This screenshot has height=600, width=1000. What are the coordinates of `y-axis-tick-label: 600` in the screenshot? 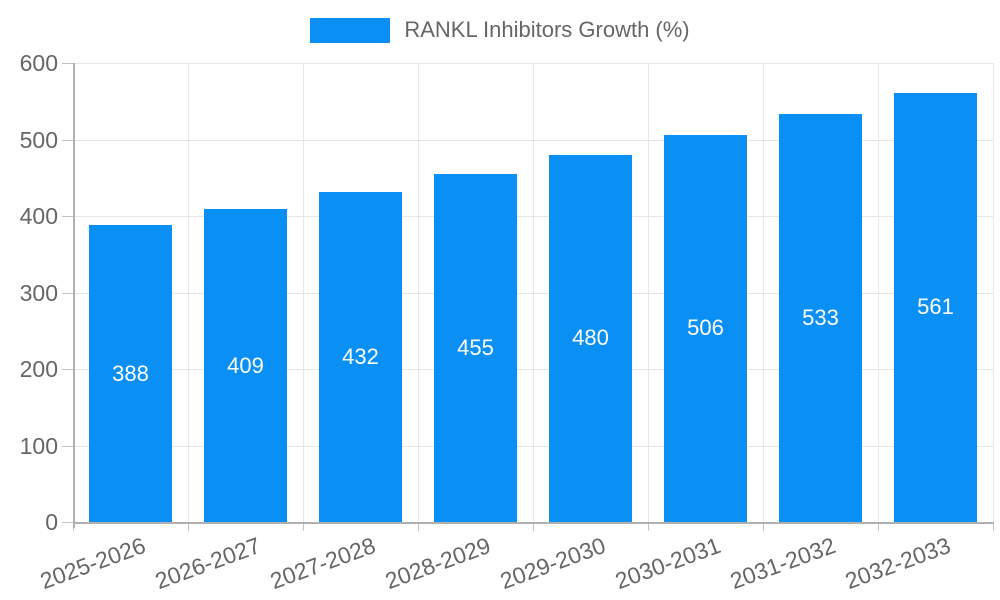 It's located at (38, 63).